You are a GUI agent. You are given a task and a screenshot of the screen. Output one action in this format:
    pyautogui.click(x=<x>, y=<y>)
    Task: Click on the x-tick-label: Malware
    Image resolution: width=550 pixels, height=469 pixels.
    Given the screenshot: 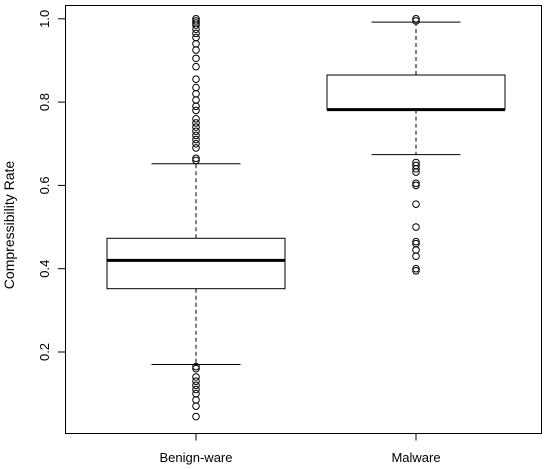 What is the action you would take?
    pyautogui.click(x=415, y=457)
    